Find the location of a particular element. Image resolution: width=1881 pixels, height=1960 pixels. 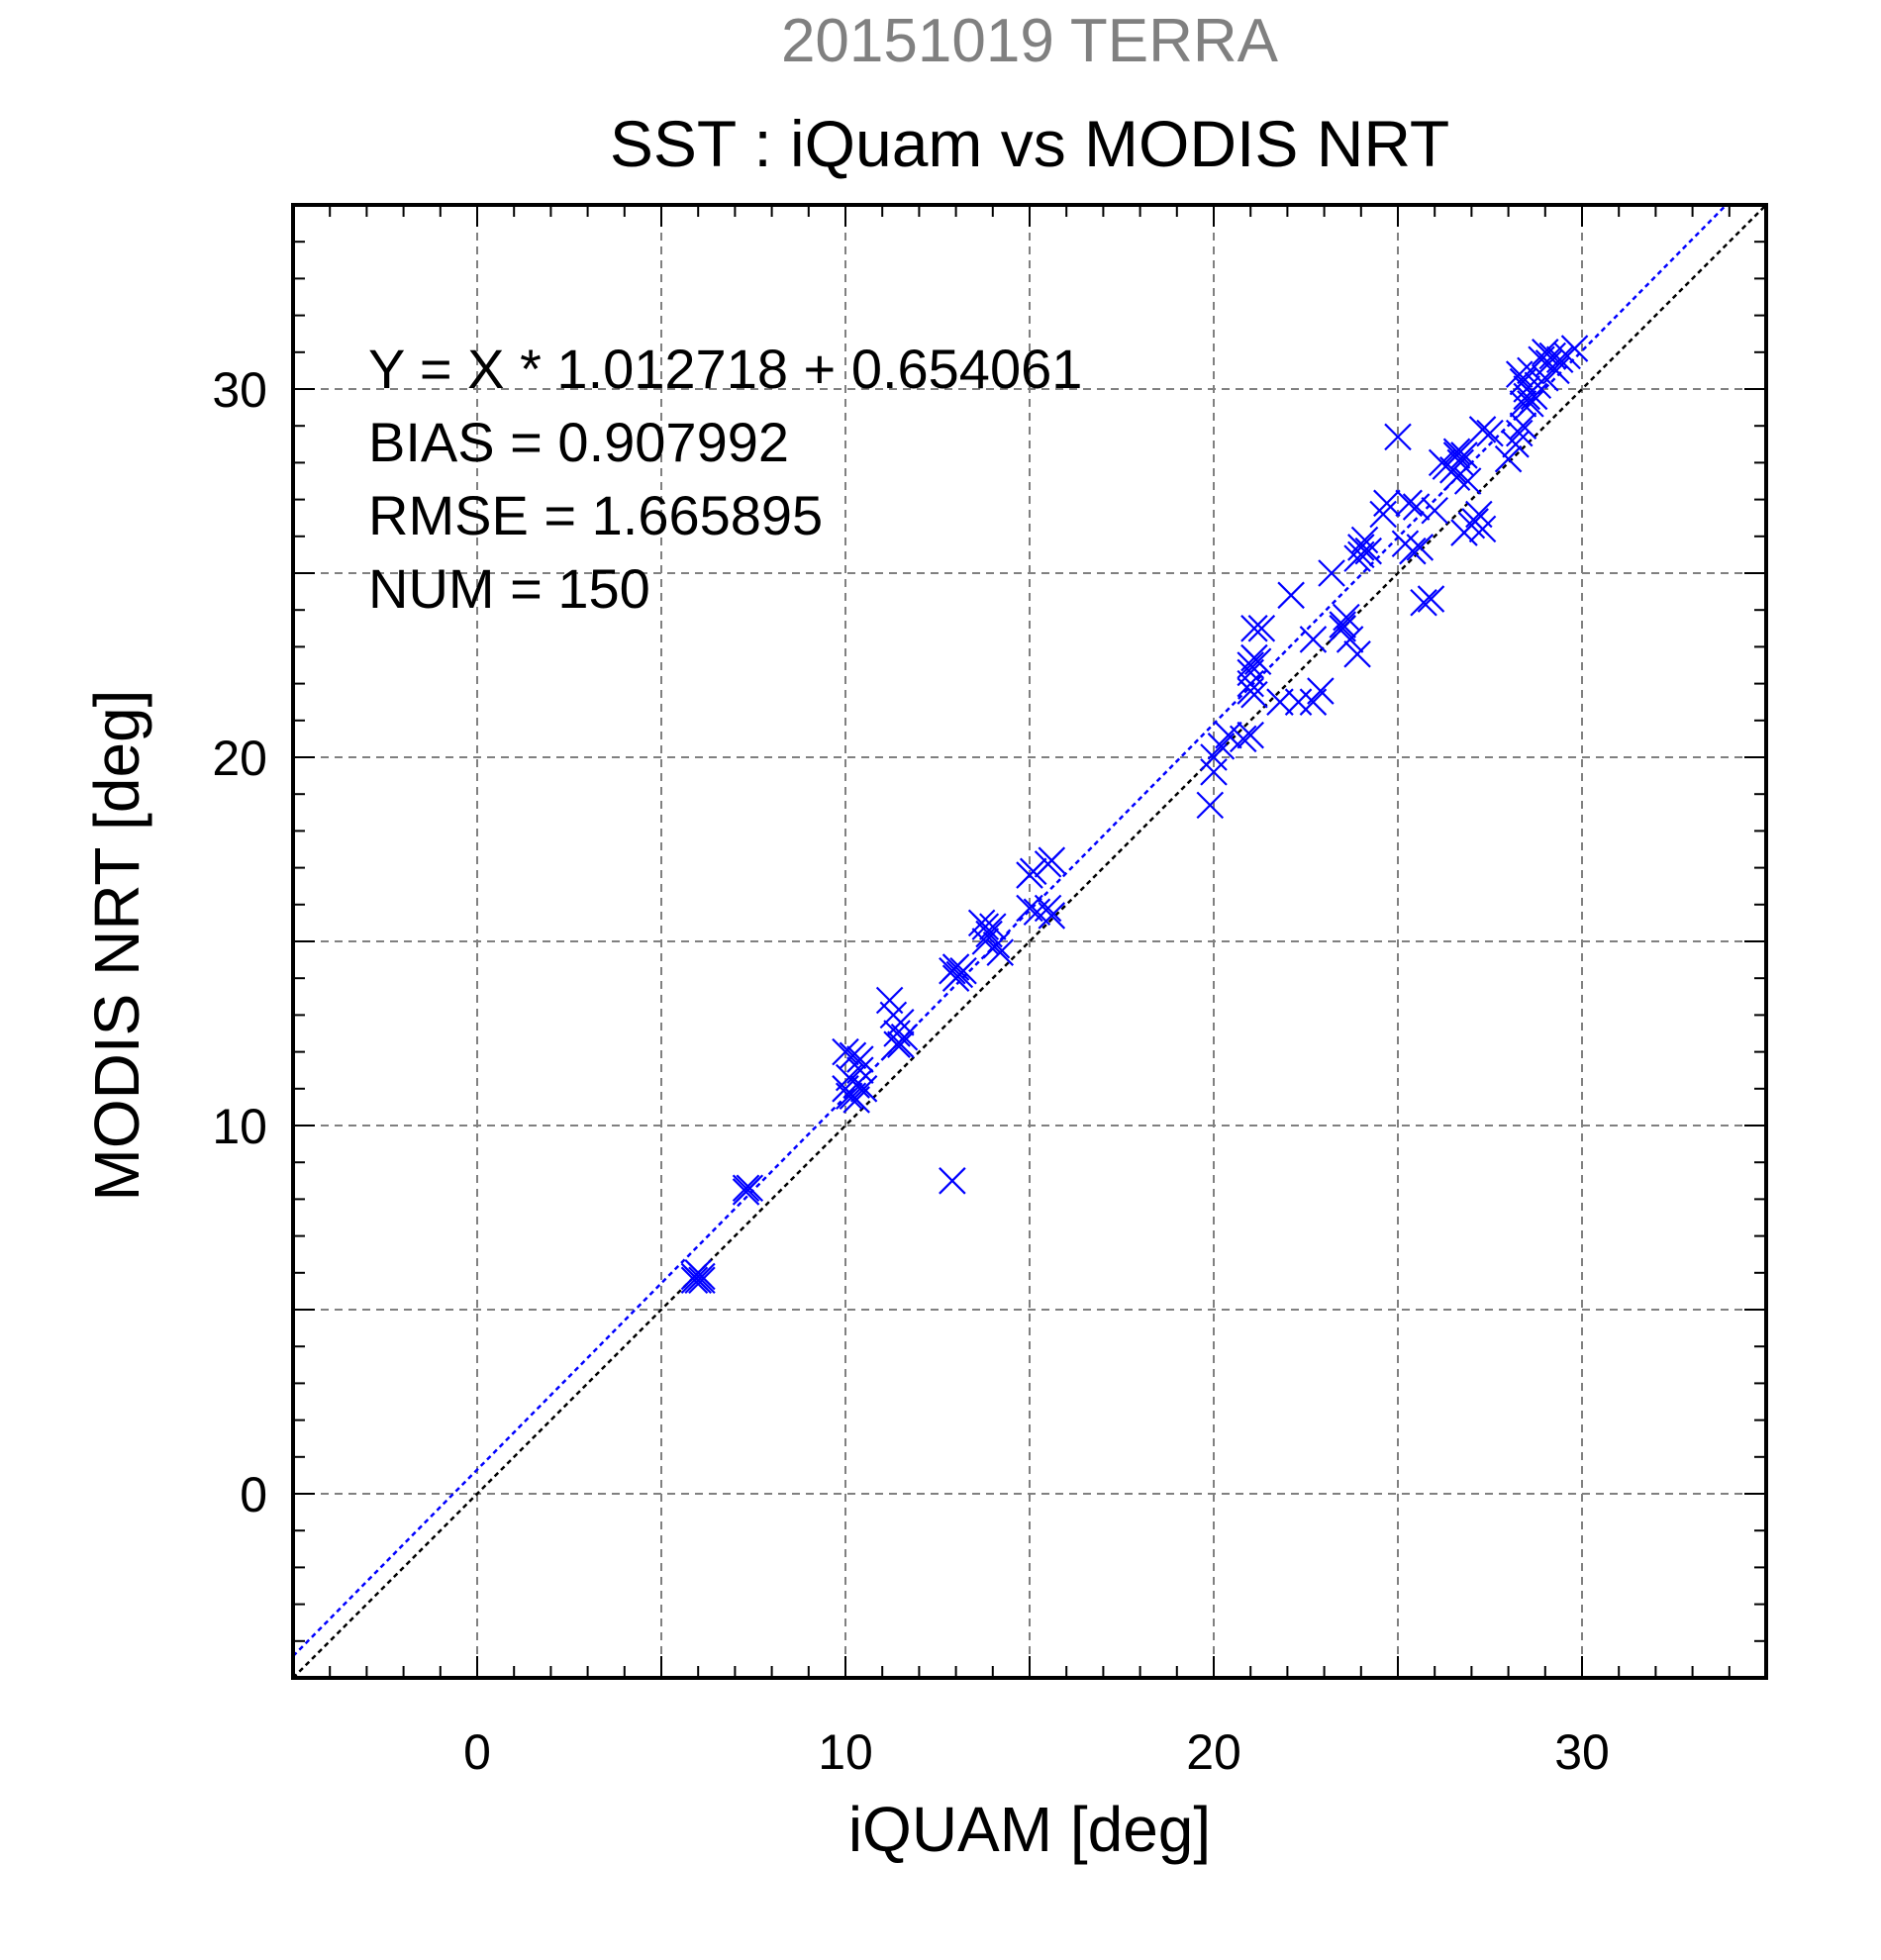

chart-title-date: 20151019 TERRA is located at coordinates (1030, 41).